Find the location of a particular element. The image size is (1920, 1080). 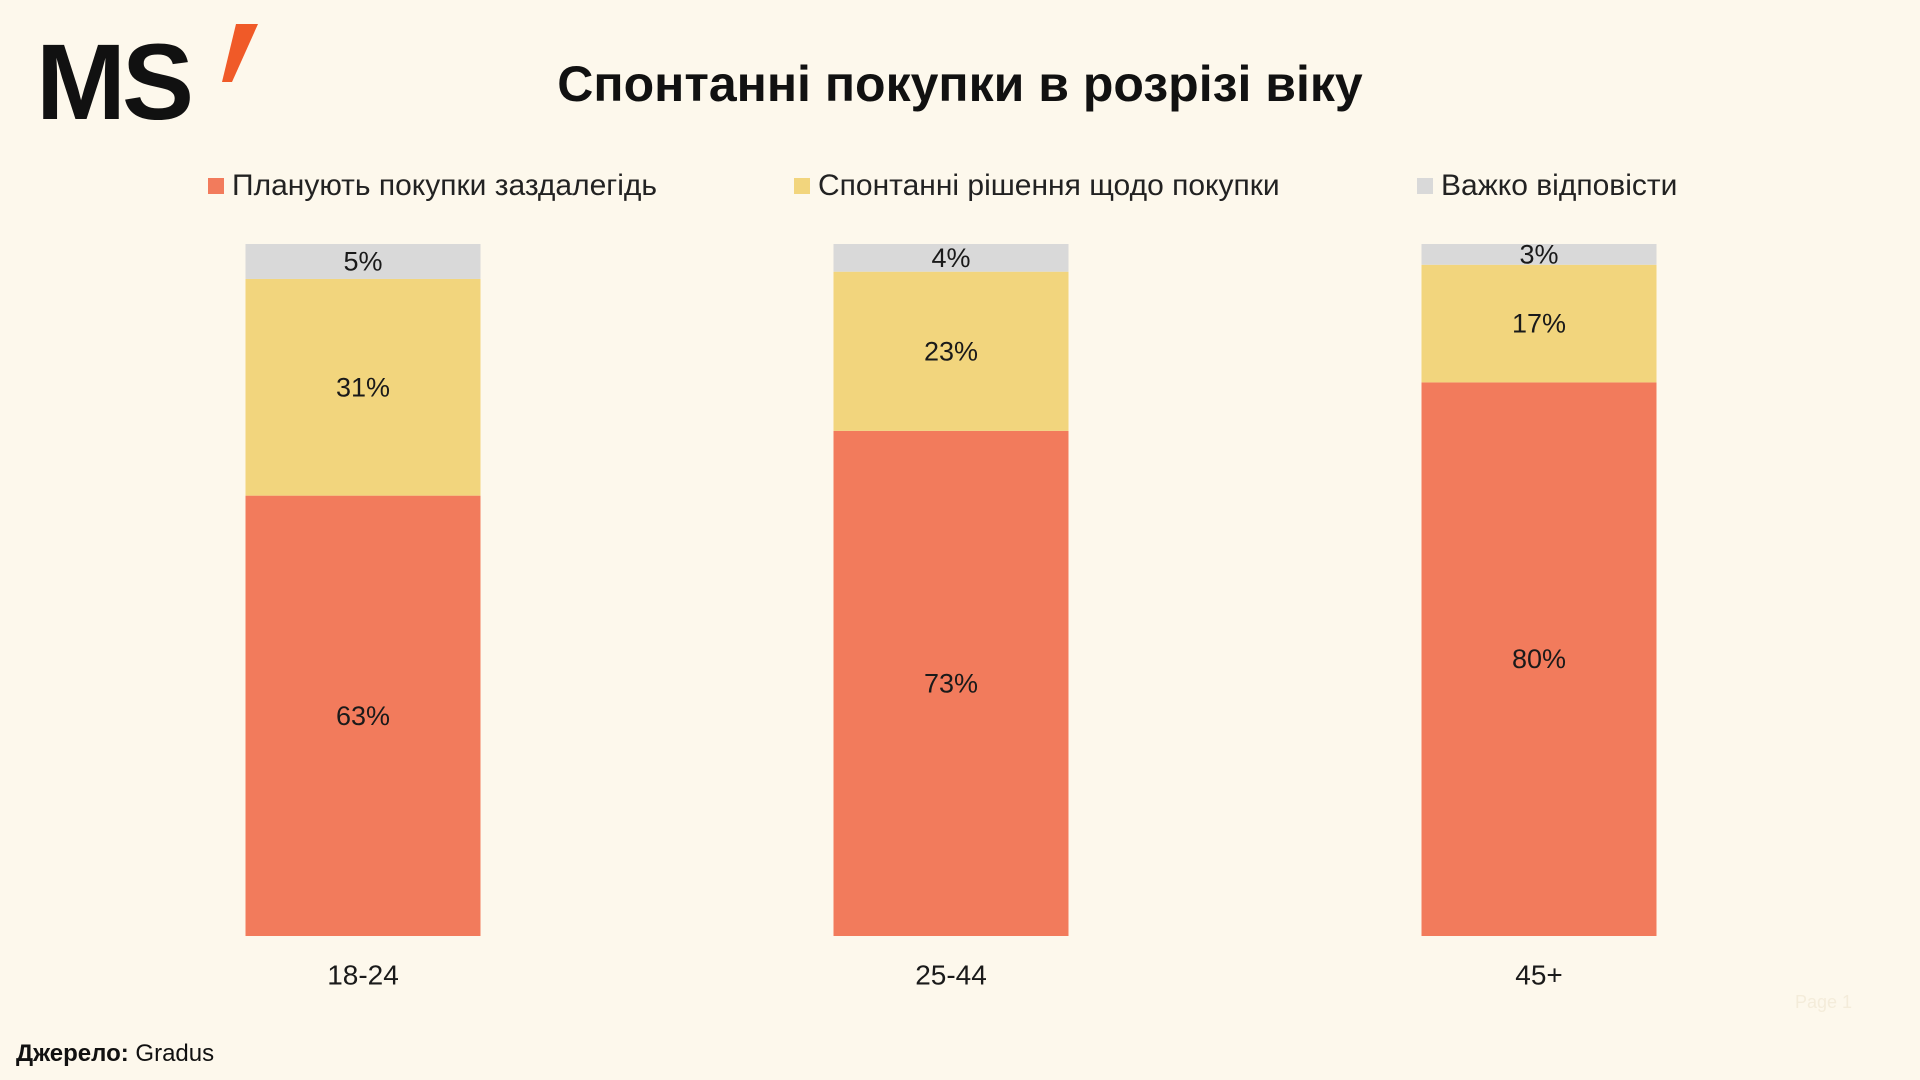

logo: MS is located at coordinates (151, 79).